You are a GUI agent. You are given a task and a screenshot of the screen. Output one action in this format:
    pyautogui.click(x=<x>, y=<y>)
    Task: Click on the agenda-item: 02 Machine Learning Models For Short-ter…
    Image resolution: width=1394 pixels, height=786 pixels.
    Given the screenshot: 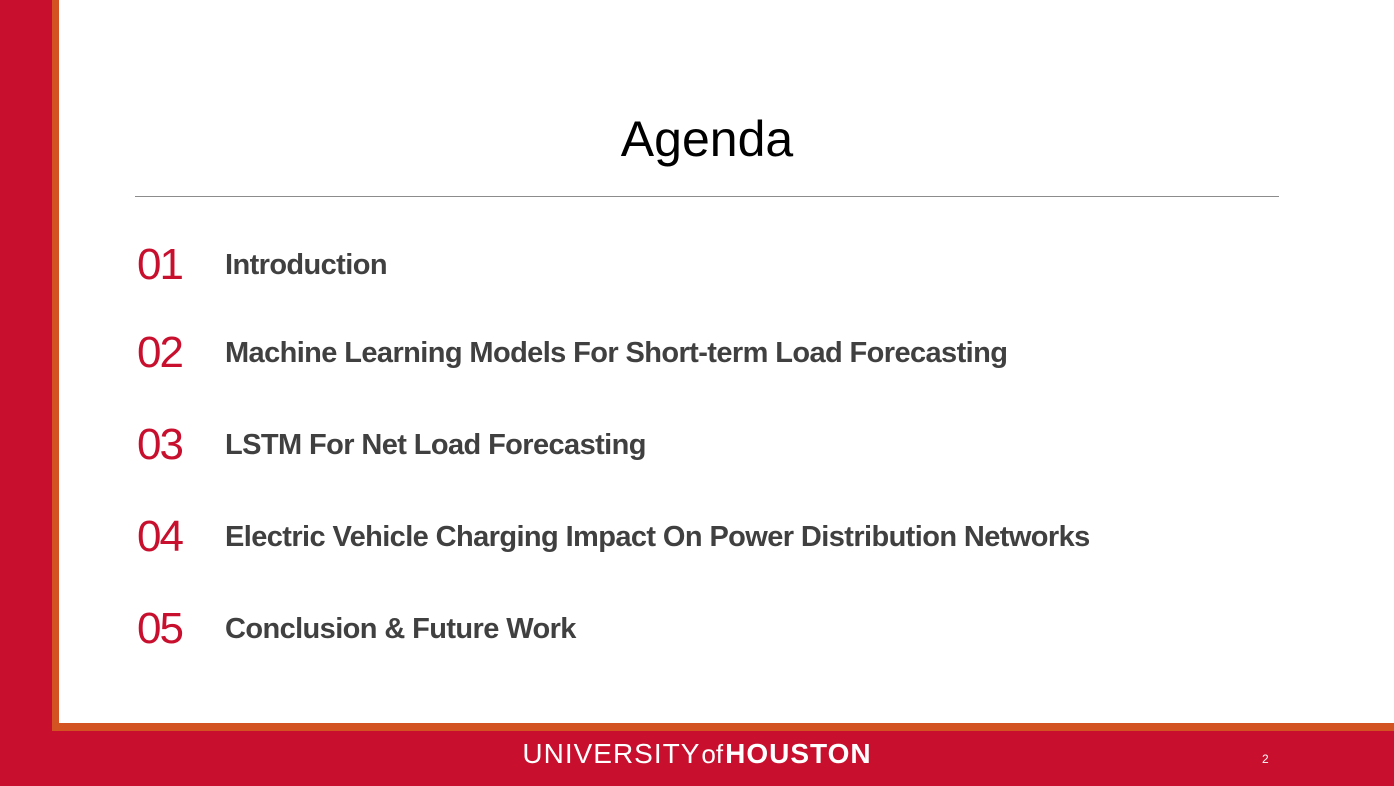 What is the action you would take?
    pyautogui.click(x=572, y=353)
    